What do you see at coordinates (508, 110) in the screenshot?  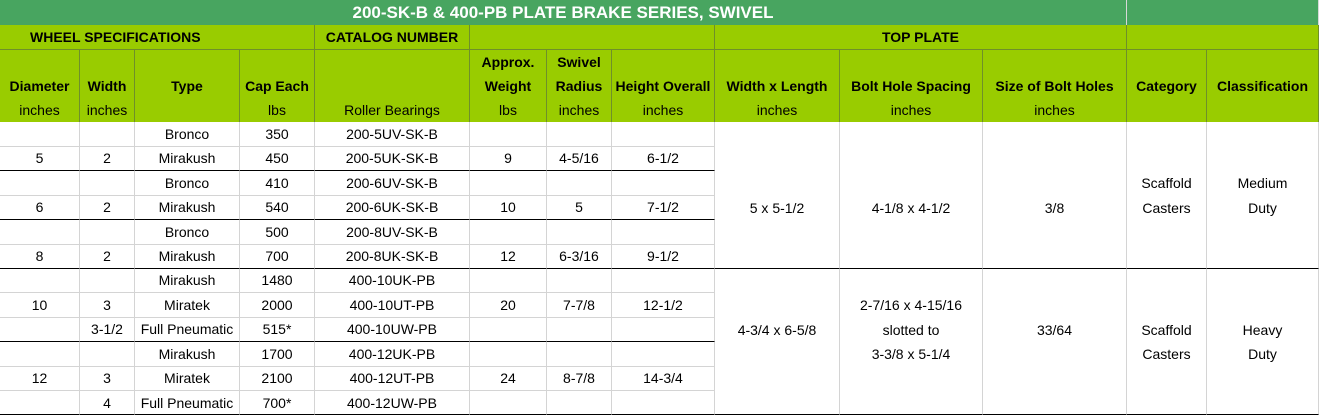 I see `column-unit: lbs` at bounding box center [508, 110].